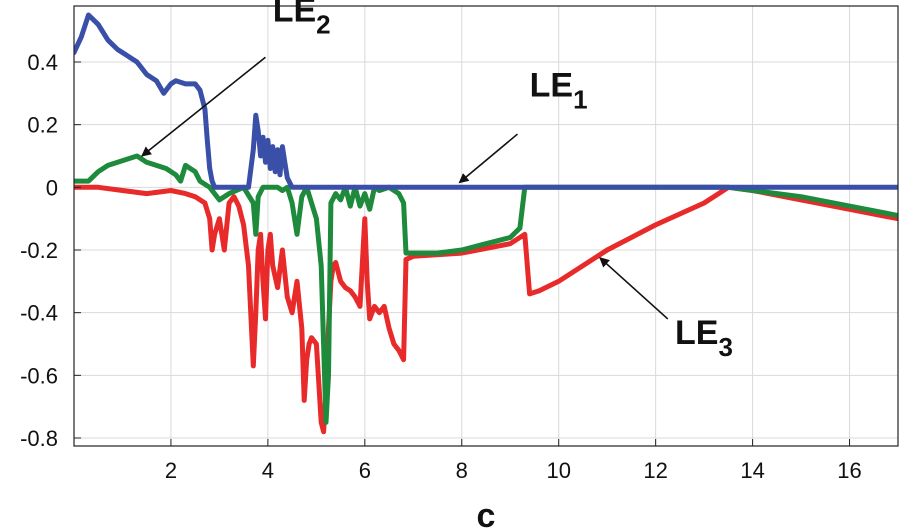 Image resolution: width=900 pixels, height=530 pixels. Describe the element at coordinates (558, 470) in the screenshot. I see `x-tick-label: 10` at that location.